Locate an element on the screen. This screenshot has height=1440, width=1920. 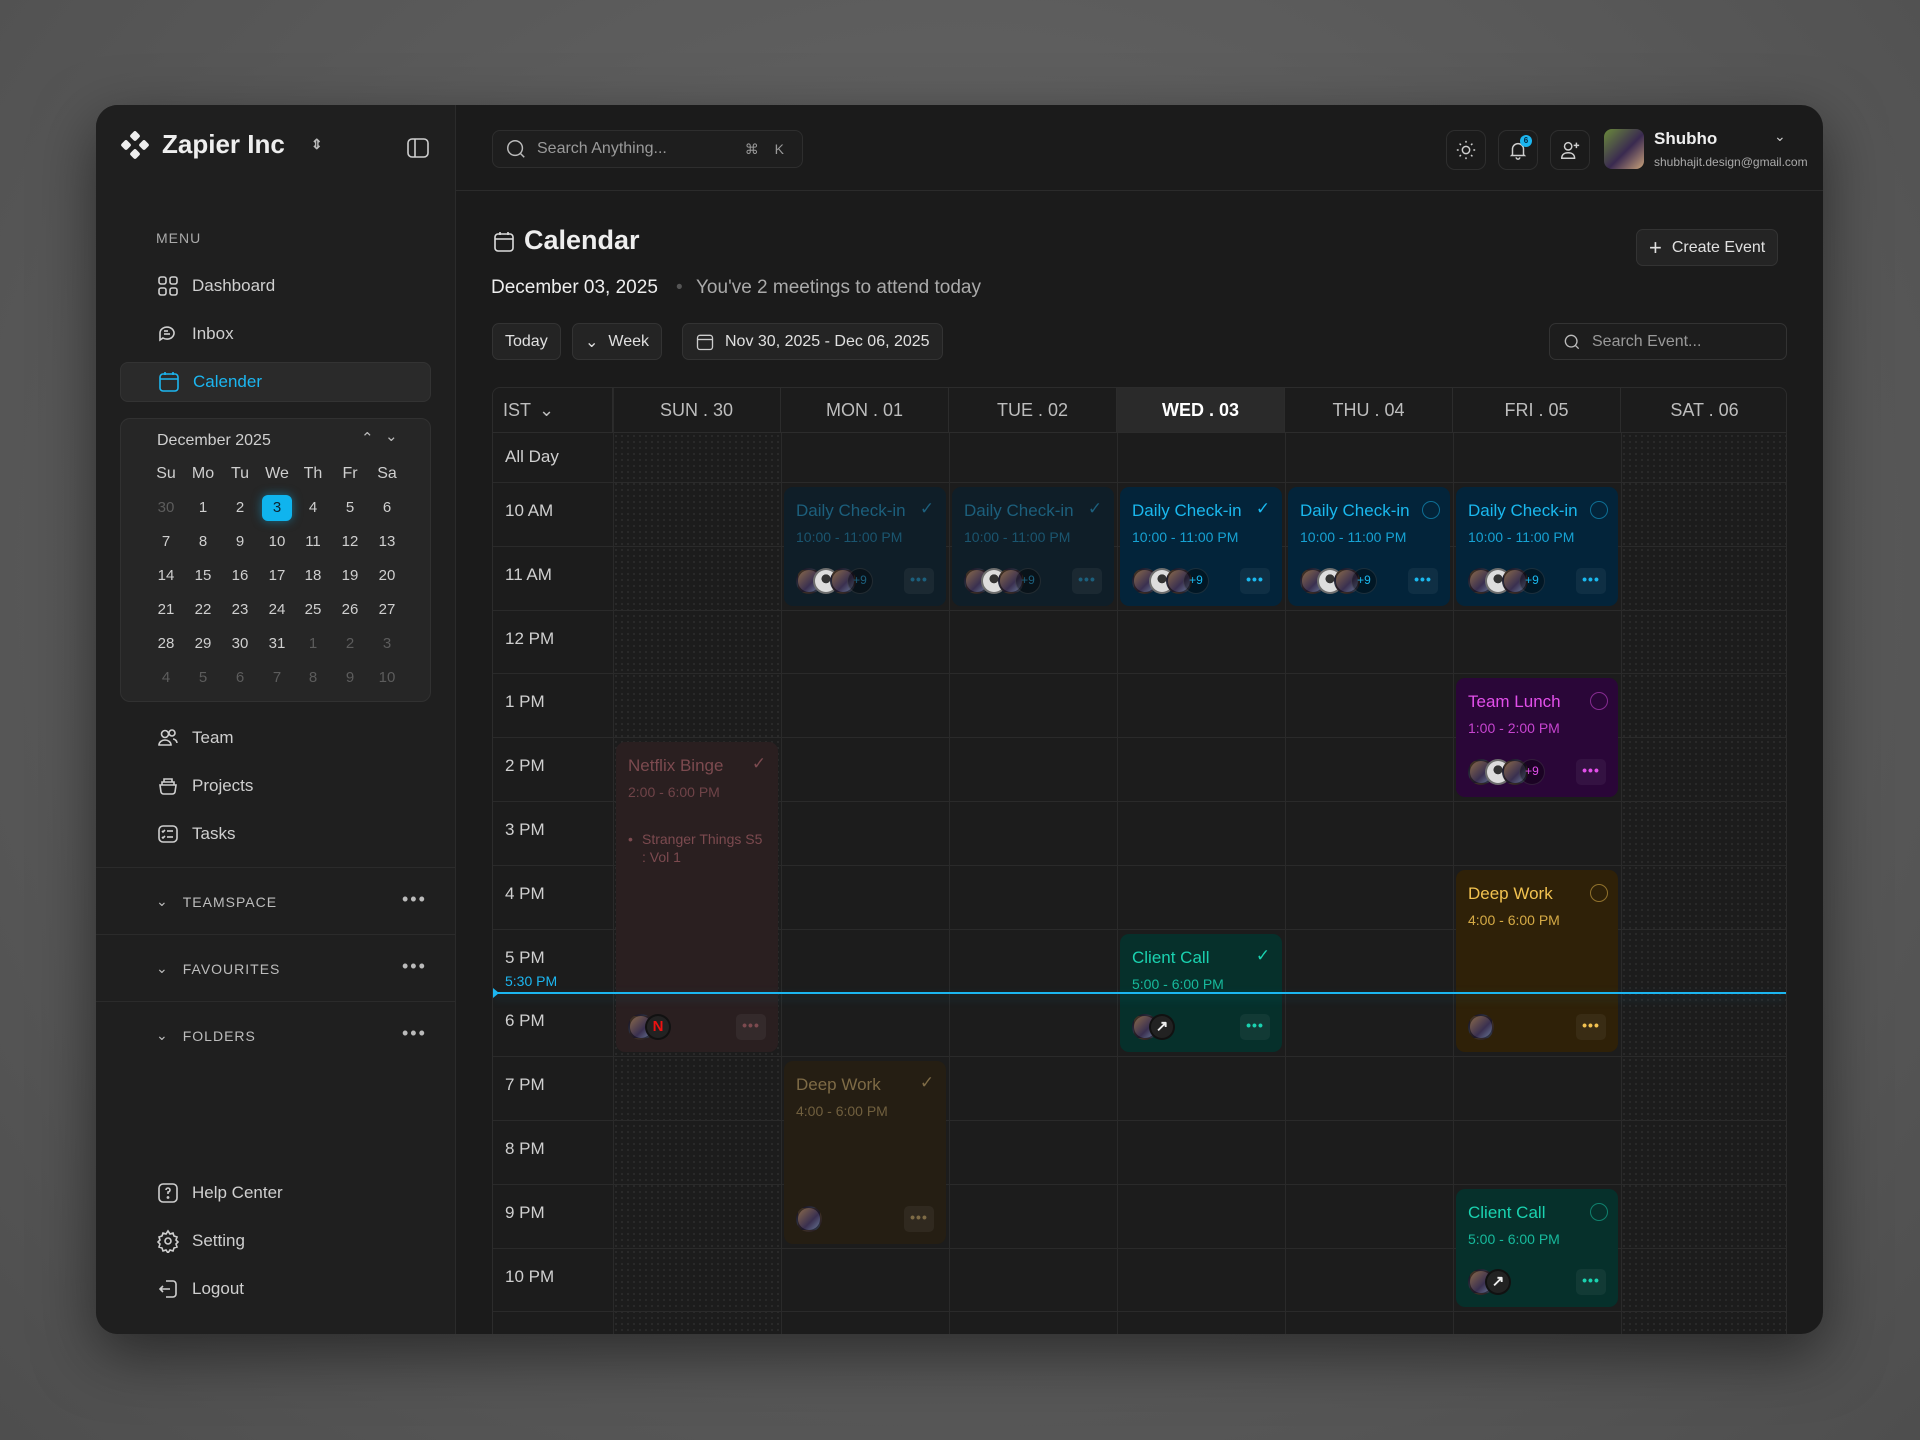
day-header: SAT . 06 is located at coordinates (1703, 410).